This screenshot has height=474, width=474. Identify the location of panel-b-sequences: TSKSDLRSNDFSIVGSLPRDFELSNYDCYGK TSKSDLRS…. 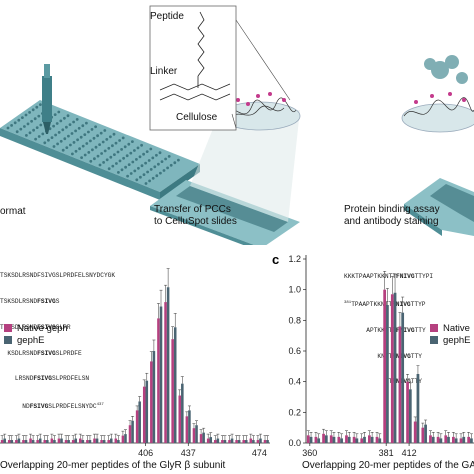
(57, 337).